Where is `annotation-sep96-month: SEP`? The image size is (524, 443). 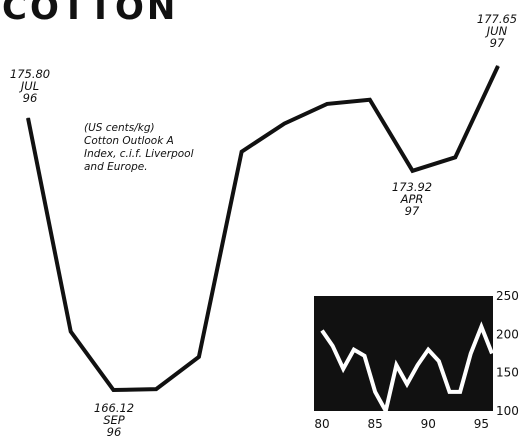
annotation-sep96-month: SEP is located at coordinates (114, 420).